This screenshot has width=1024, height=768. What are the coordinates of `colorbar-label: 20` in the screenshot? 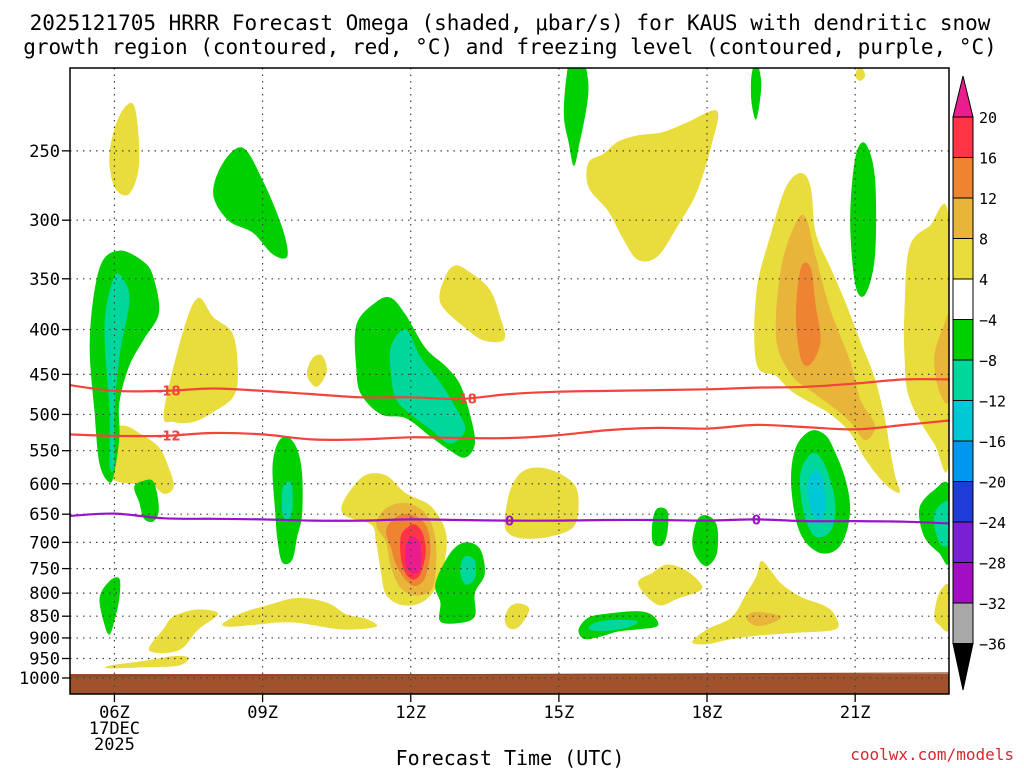 It's located at (988, 118).